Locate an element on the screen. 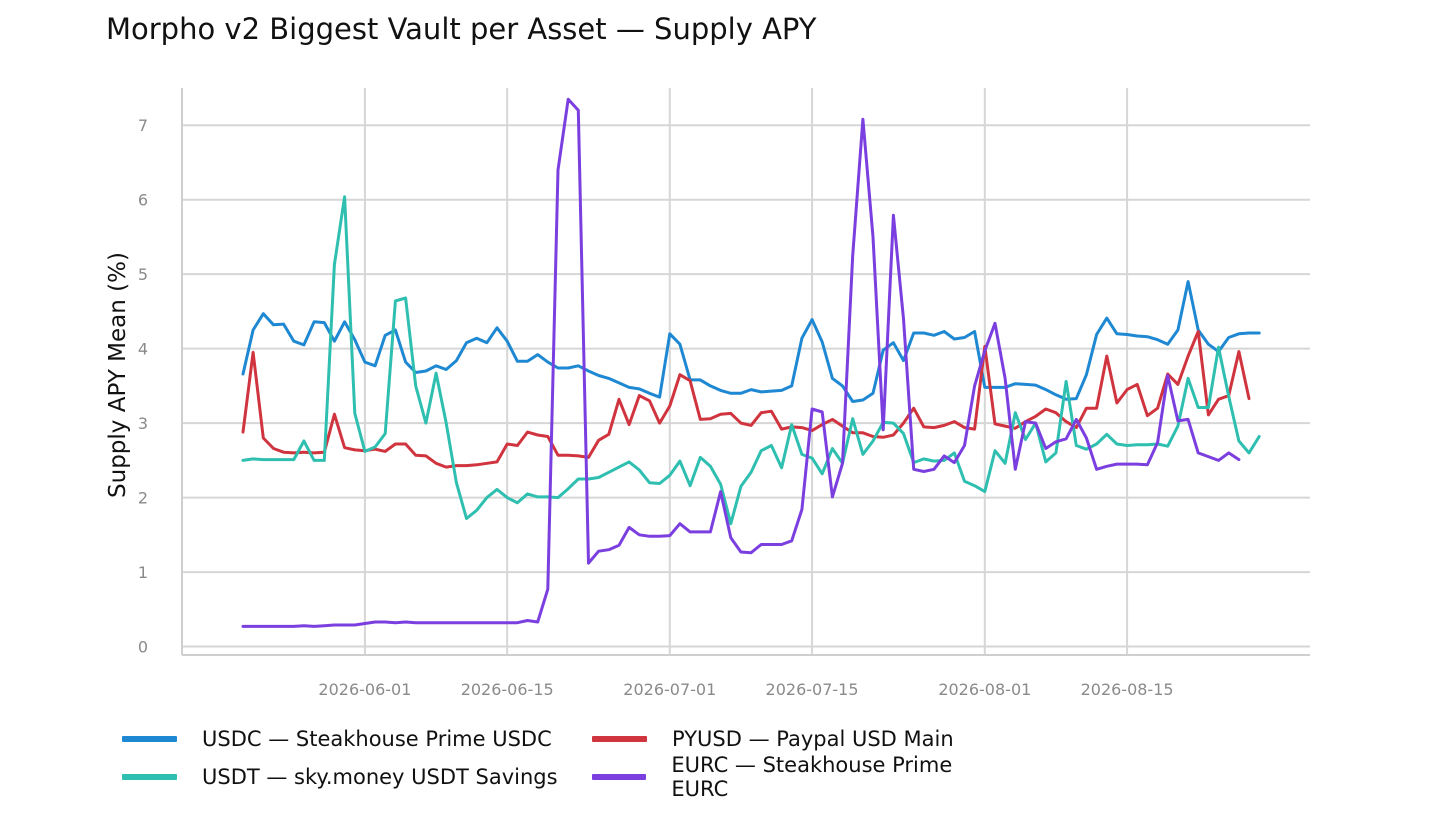  x-tick-label: 2026-08-15 is located at coordinates (1127, 689).